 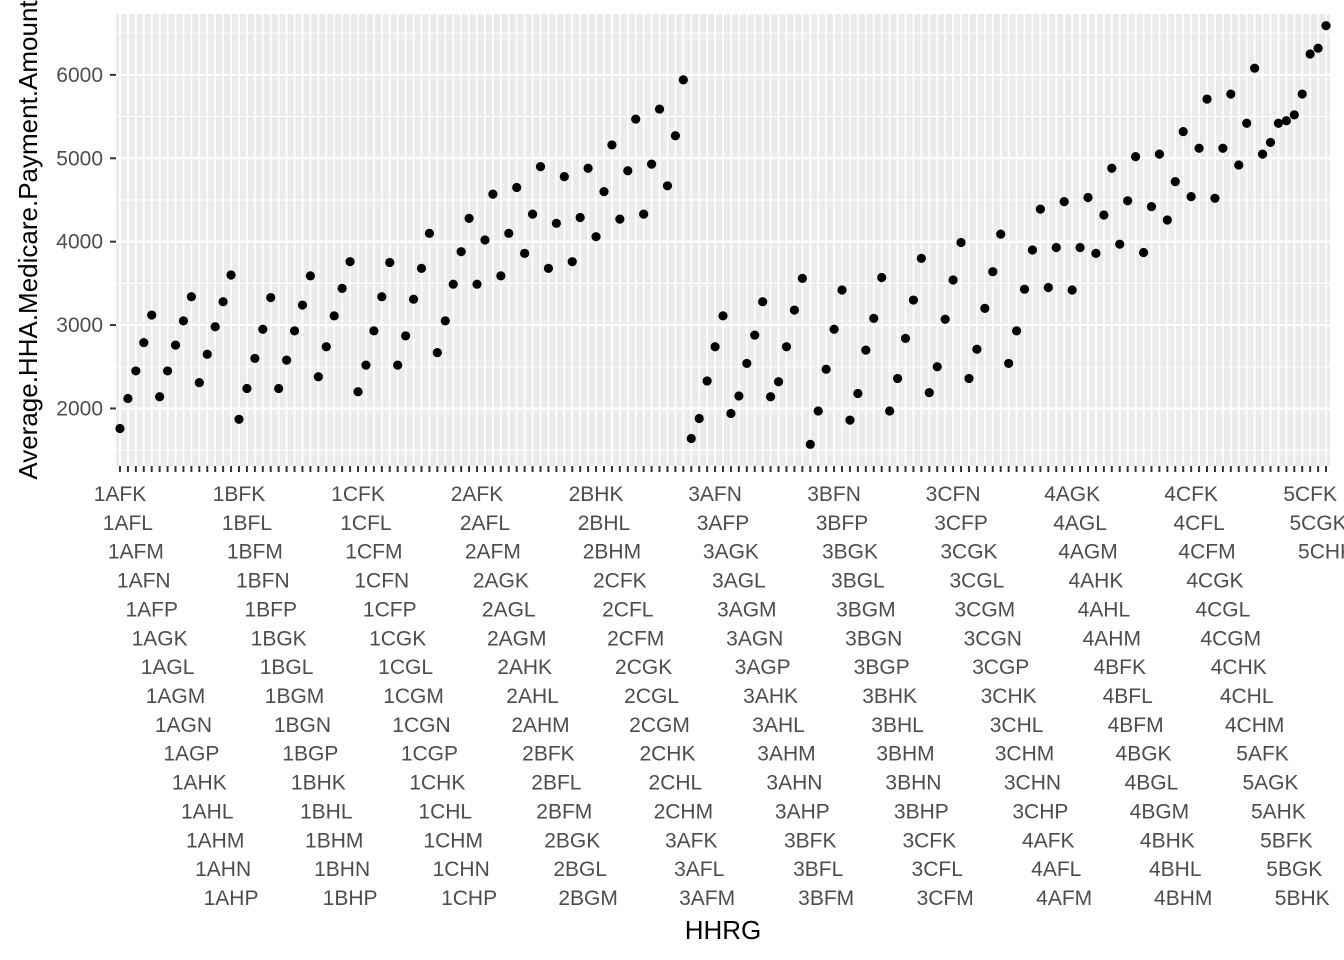 What do you see at coordinates (381, 581) in the screenshot?
I see `x-tick-label: 1CFN` at bounding box center [381, 581].